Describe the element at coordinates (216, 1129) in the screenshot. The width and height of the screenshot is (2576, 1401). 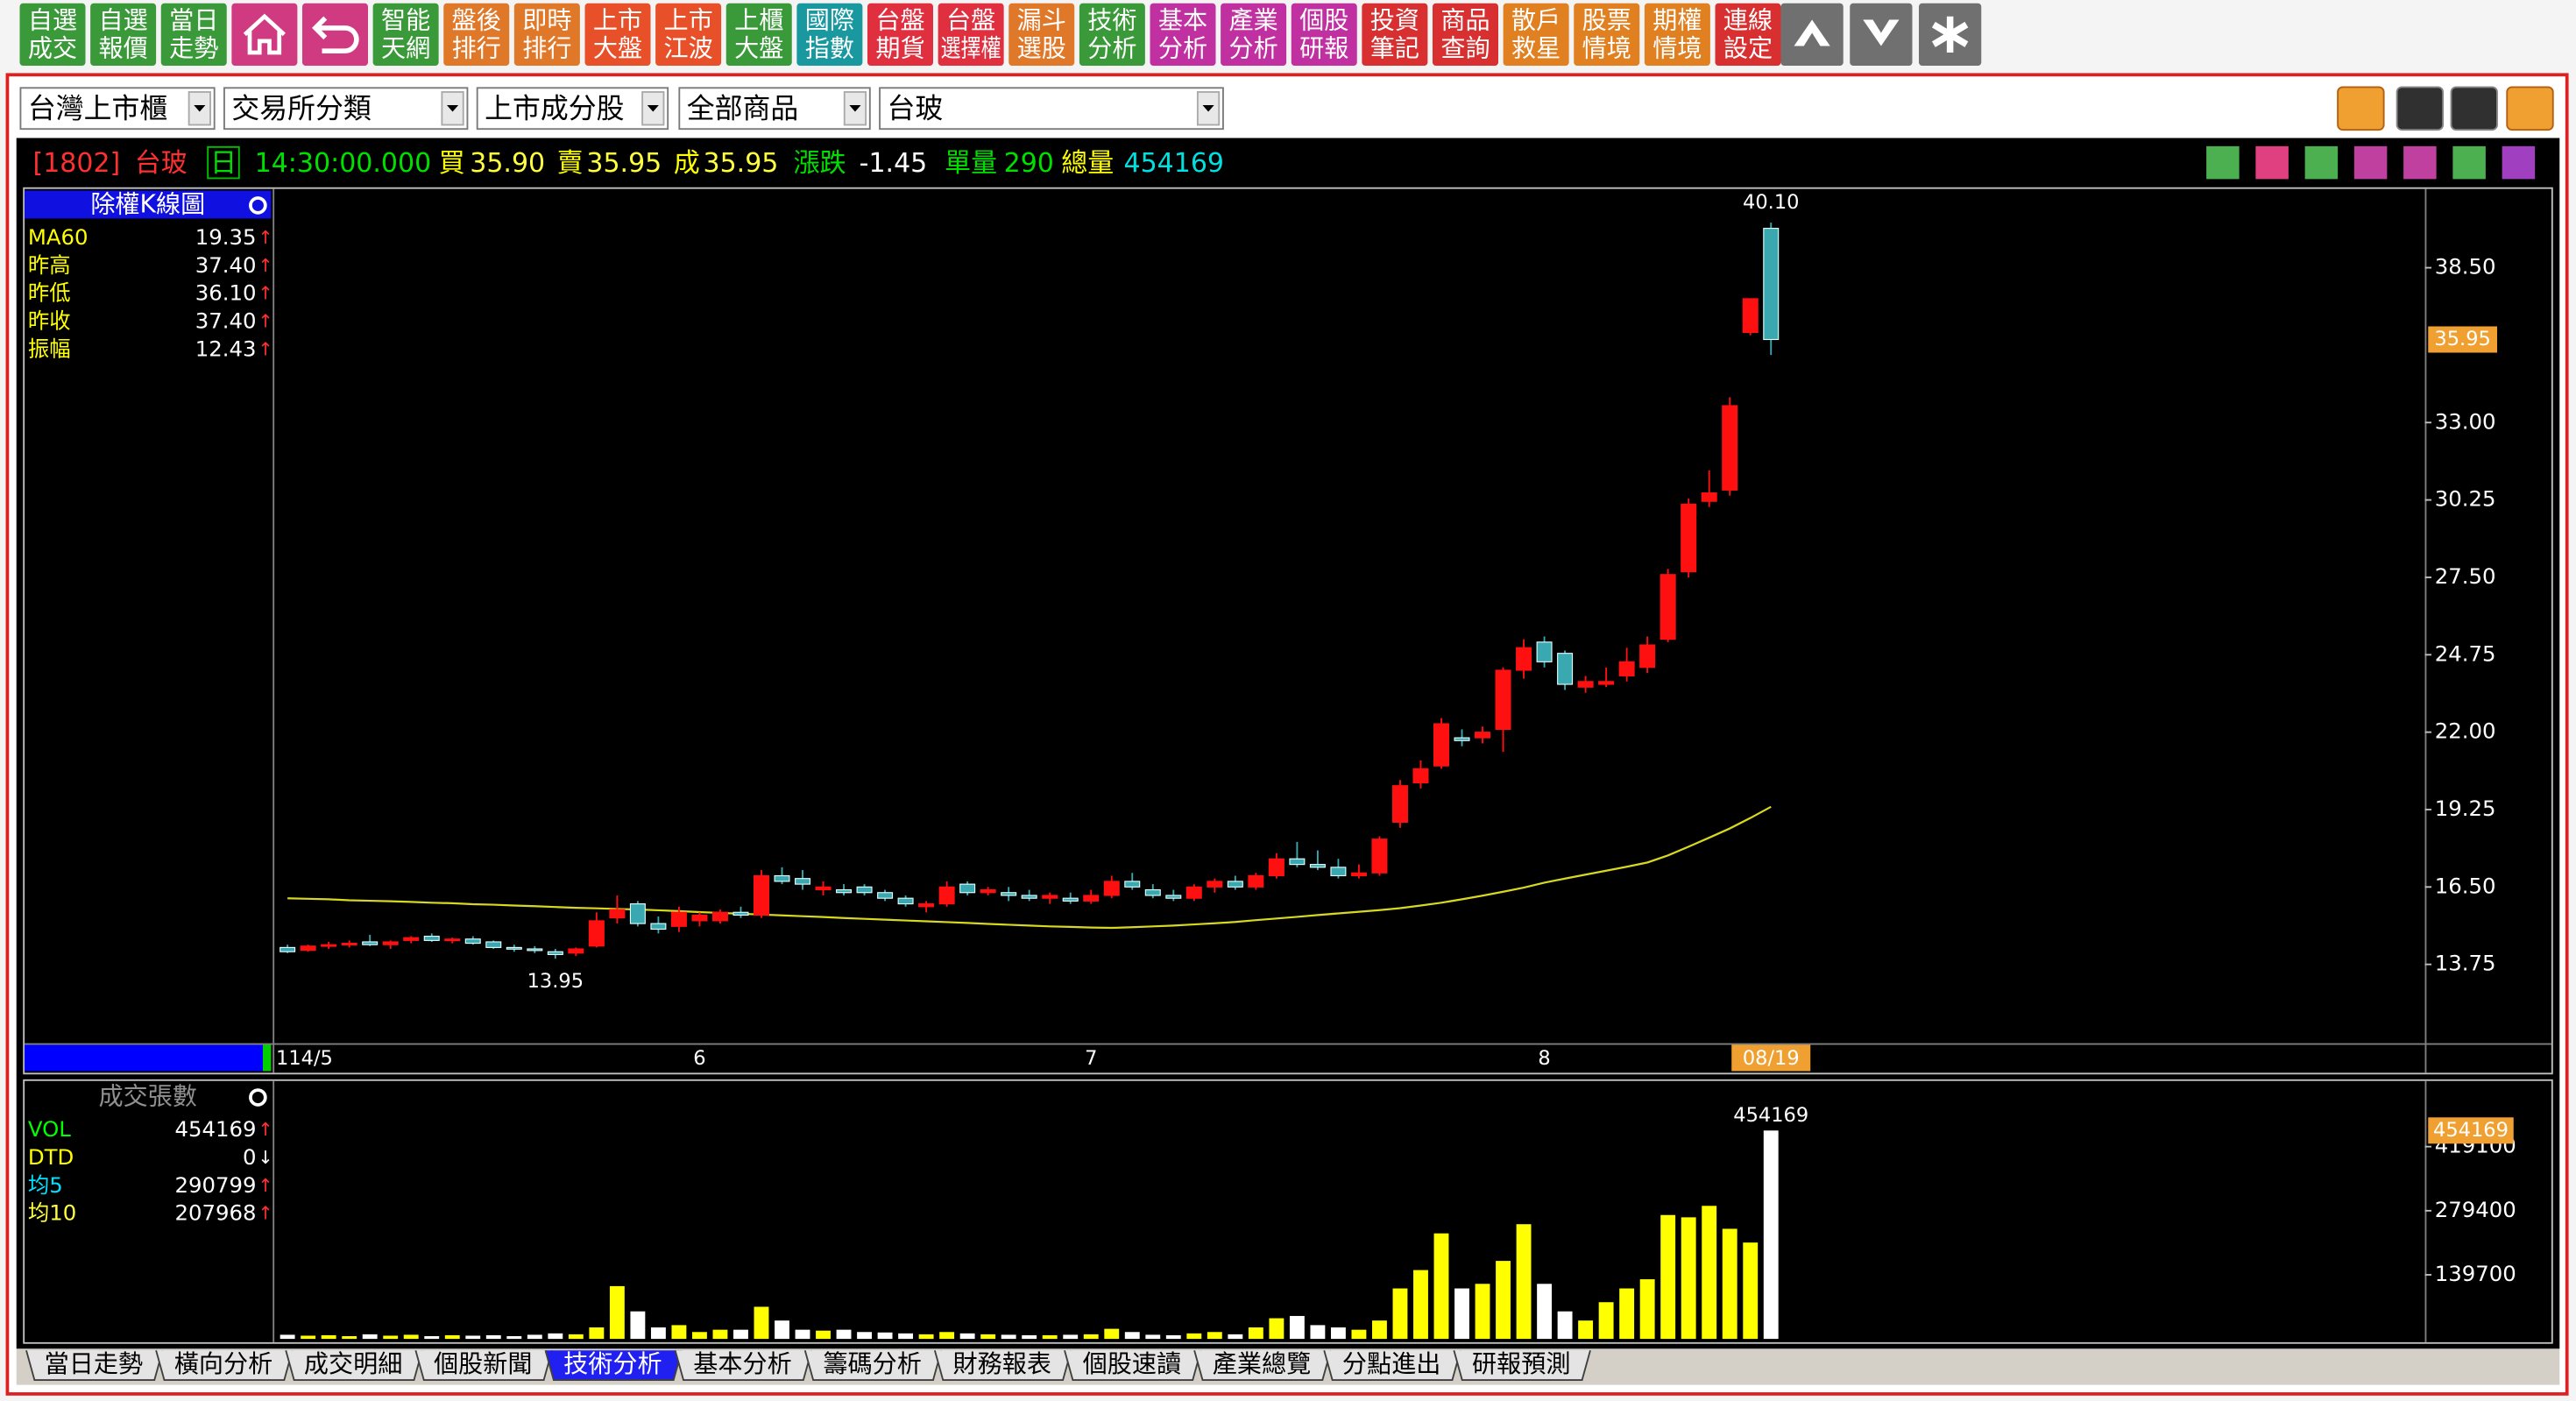
I see `indicator-value: 454169` at that location.